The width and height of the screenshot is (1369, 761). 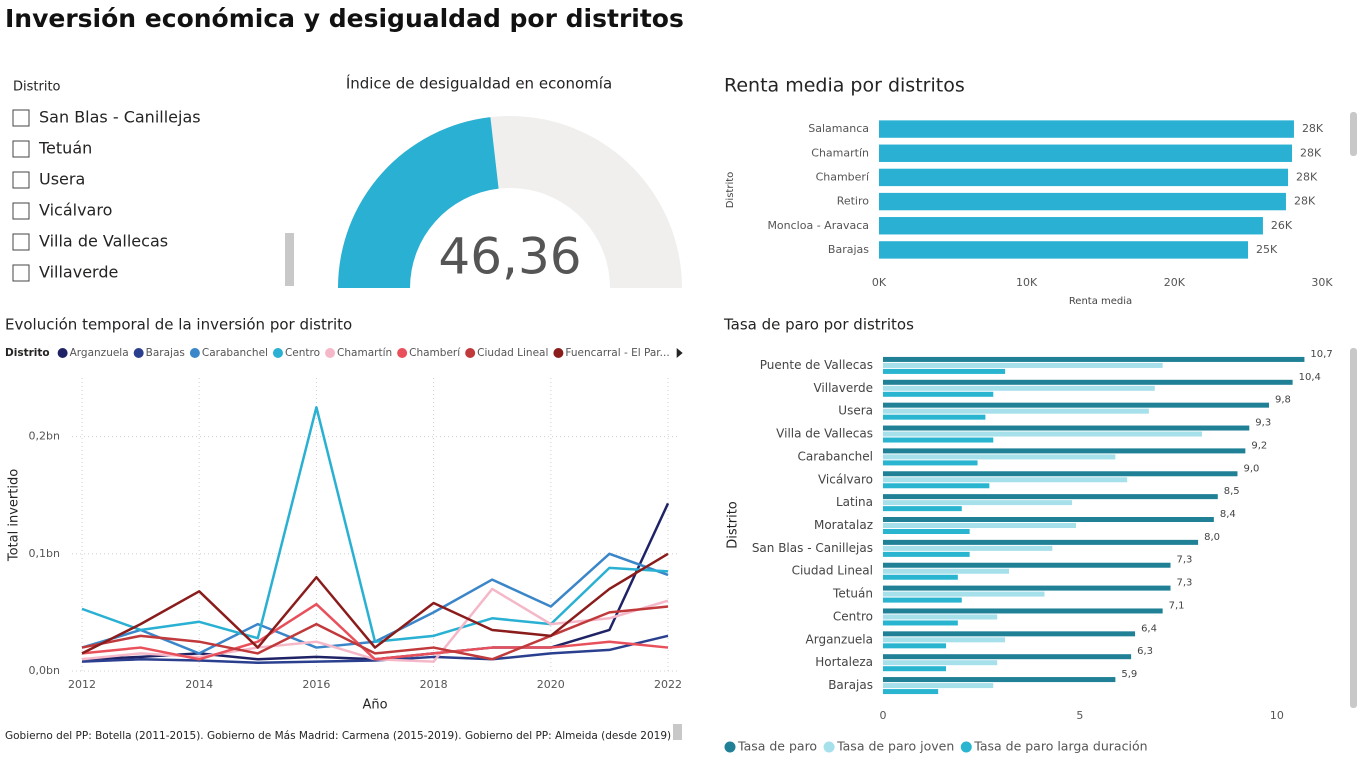 I want to click on legend-label: Barajas, so click(x=165, y=353).